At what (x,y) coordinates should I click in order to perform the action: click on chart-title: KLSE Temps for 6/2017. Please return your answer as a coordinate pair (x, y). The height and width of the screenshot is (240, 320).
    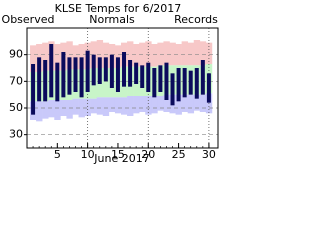
    Looking at the image, I should click on (118, 8).